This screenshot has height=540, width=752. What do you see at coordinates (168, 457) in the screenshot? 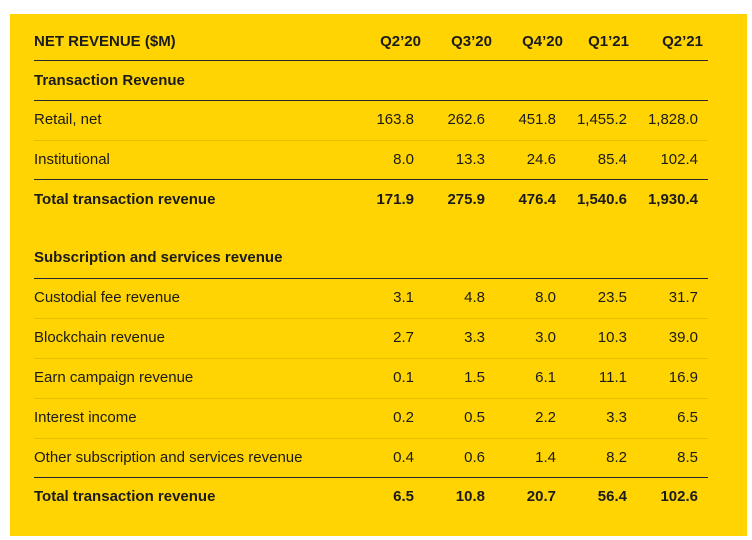
I see `row-label: Other subscription and services revenue` at bounding box center [168, 457].